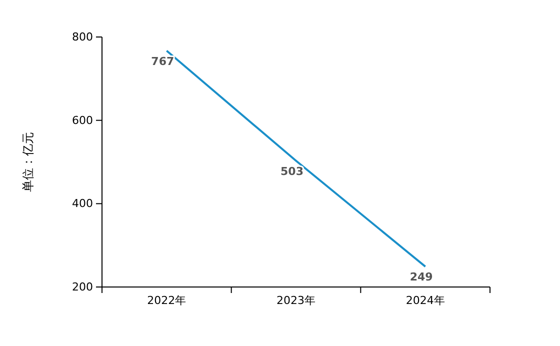 Image resolution: width=560 pixels, height=346 pixels. Describe the element at coordinates (166, 300) in the screenshot. I see `x-tick-label: 2022年` at that location.